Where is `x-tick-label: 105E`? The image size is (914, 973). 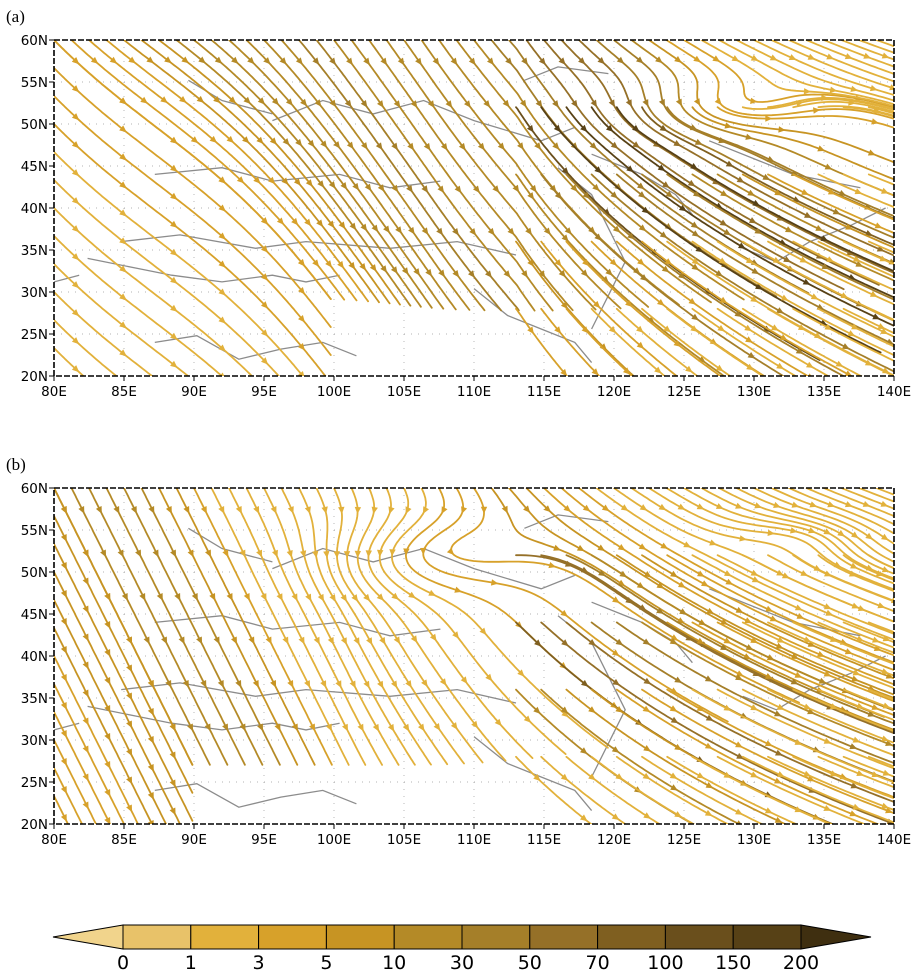 x-tick-label: 105E is located at coordinates (404, 392).